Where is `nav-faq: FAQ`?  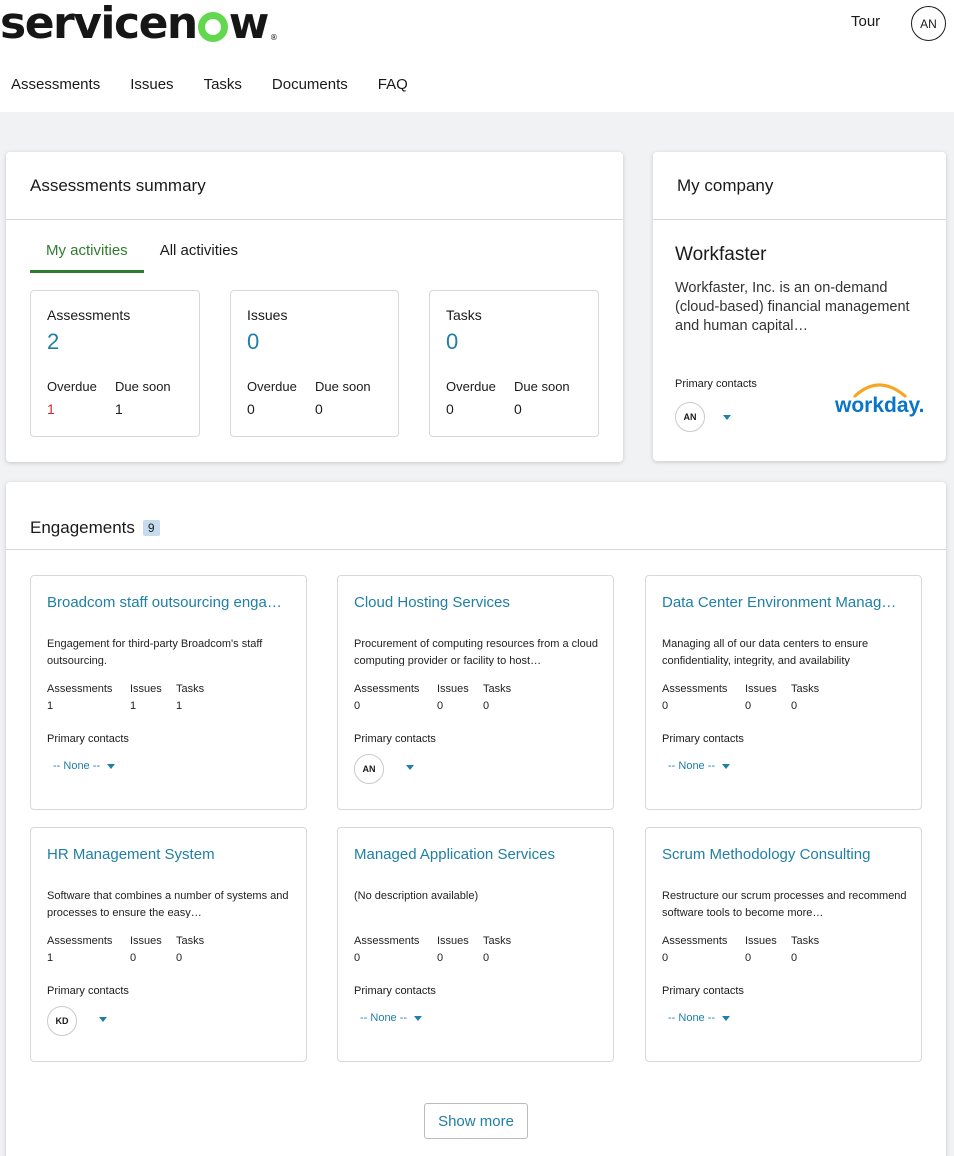
nav-faq: FAQ is located at coordinates (392, 84).